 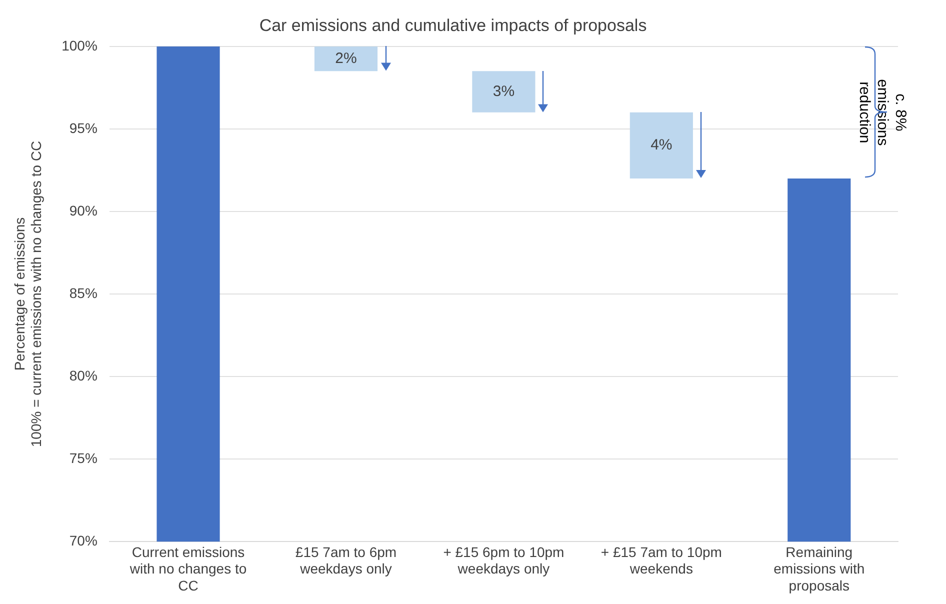 What do you see at coordinates (453, 25) in the screenshot?
I see `chart-title: Car emissions and cumulative impacts of proposals` at bounding box center [453, 25].